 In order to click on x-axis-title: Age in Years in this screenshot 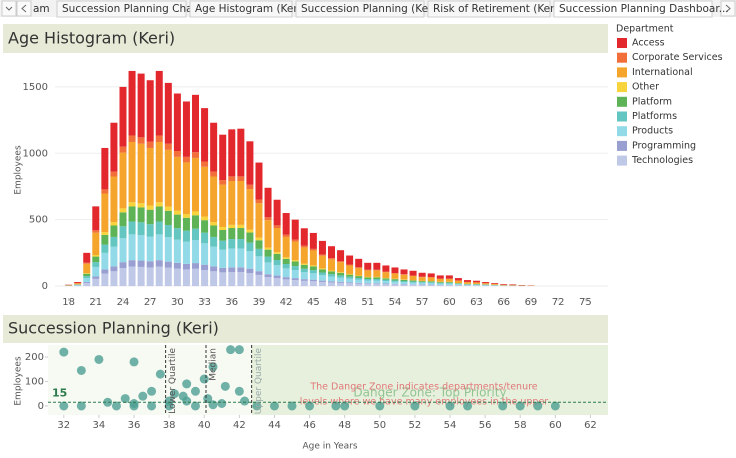, I will do `click(329, 447)`.